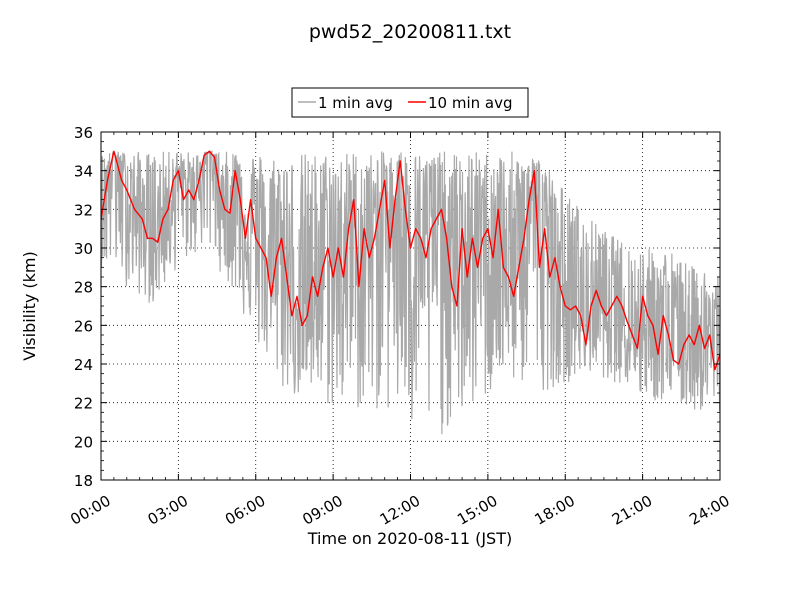  What do you see at coordinates (555, 510) in the screenshot?
I see `x-tick-label: 18:00` at bounding box center [555, 510].